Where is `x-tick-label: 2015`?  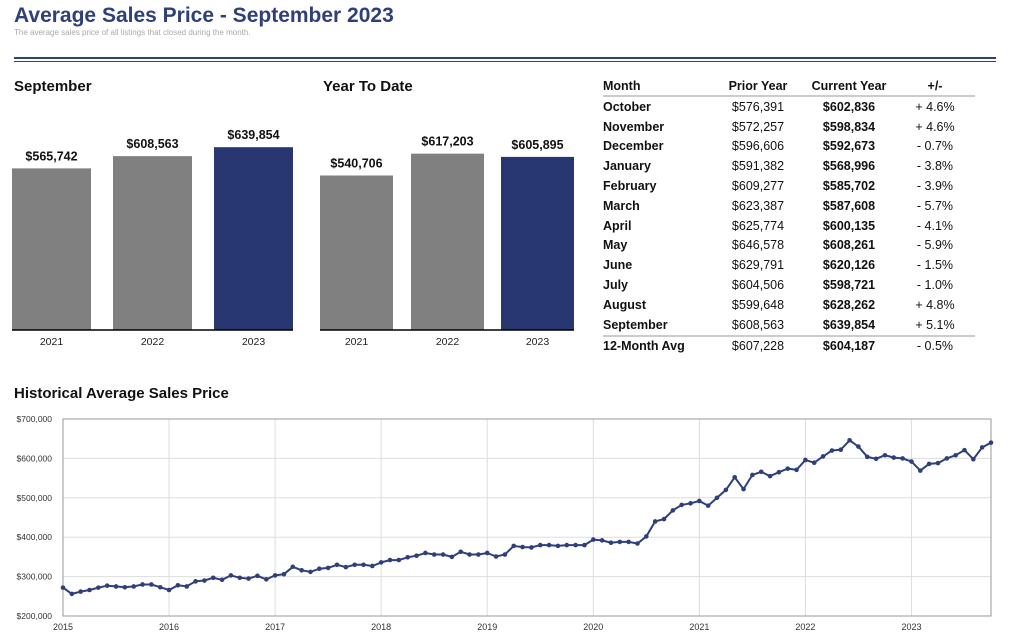
x-tick-label: 2015 is located at coordinates (63, 627).